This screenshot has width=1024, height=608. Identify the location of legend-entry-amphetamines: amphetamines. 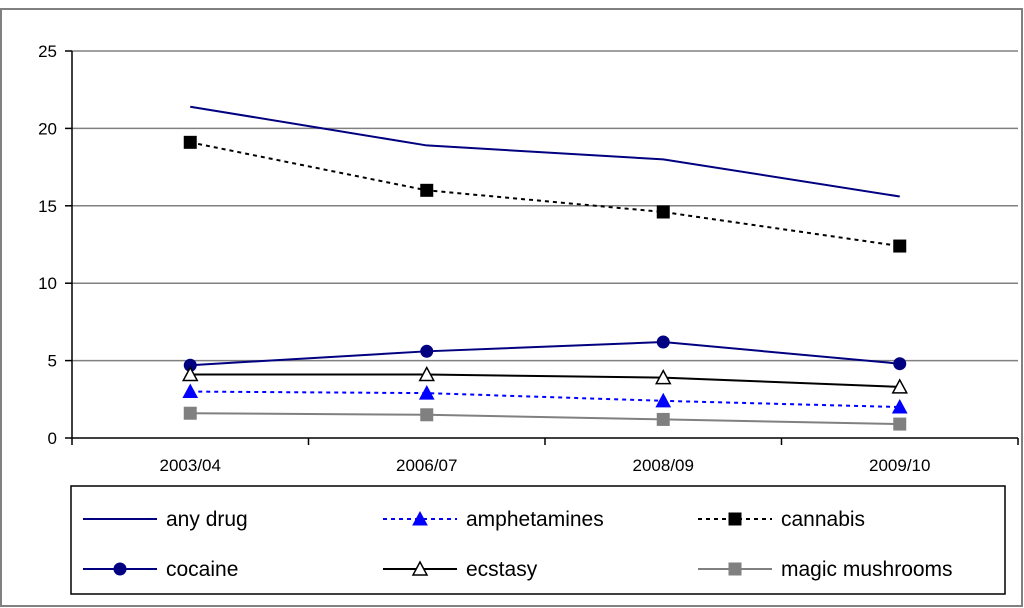
(493, 519).